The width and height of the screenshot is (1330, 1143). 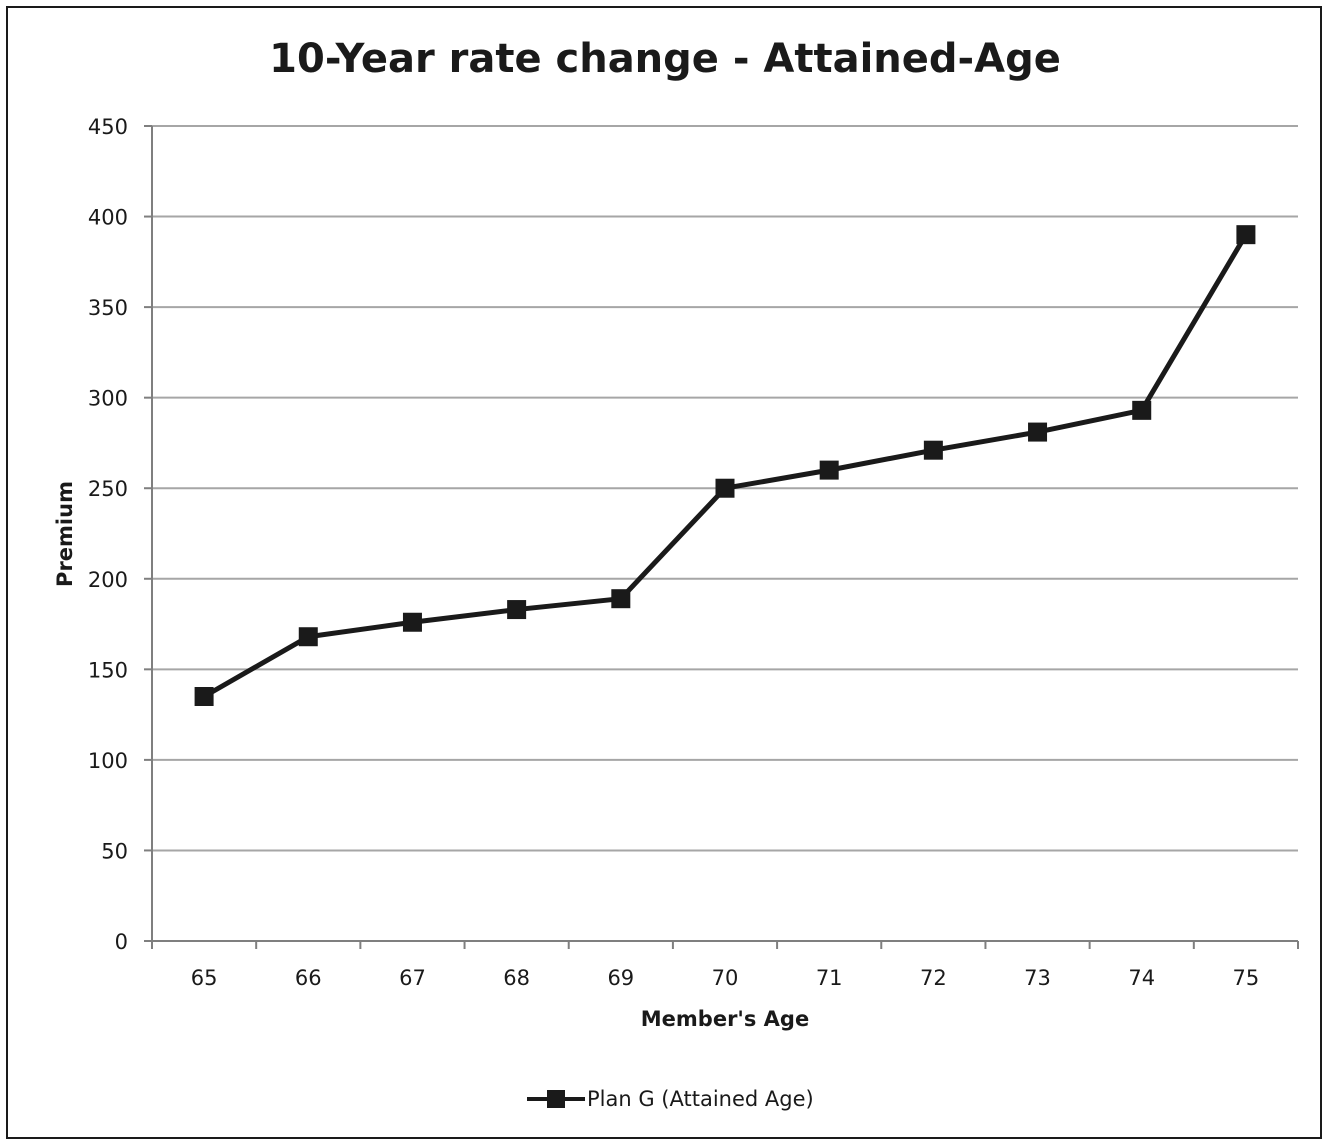 I want to click on x-tick-label-69: 69, so click(x=620, y=978).